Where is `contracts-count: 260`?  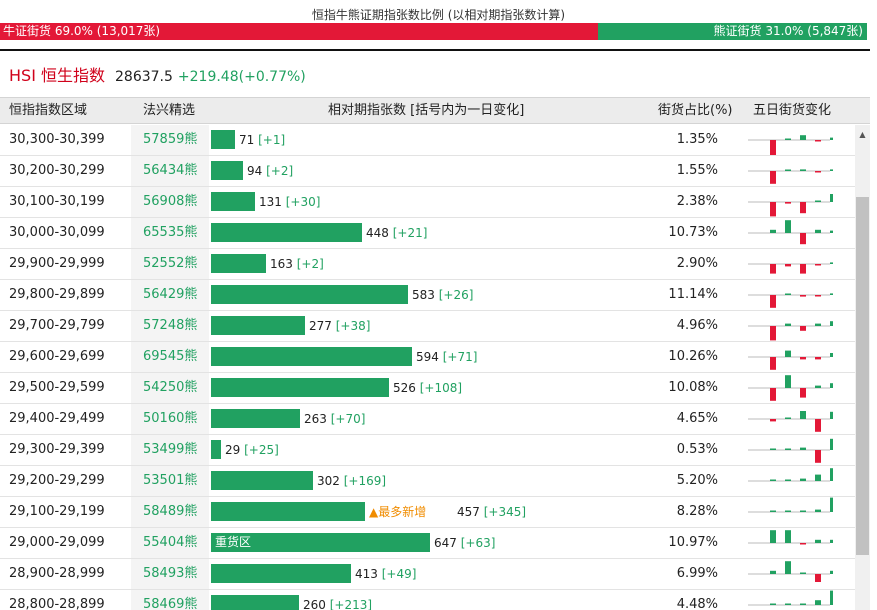
contracts-count: 260 is located at coordinates (316, 604).